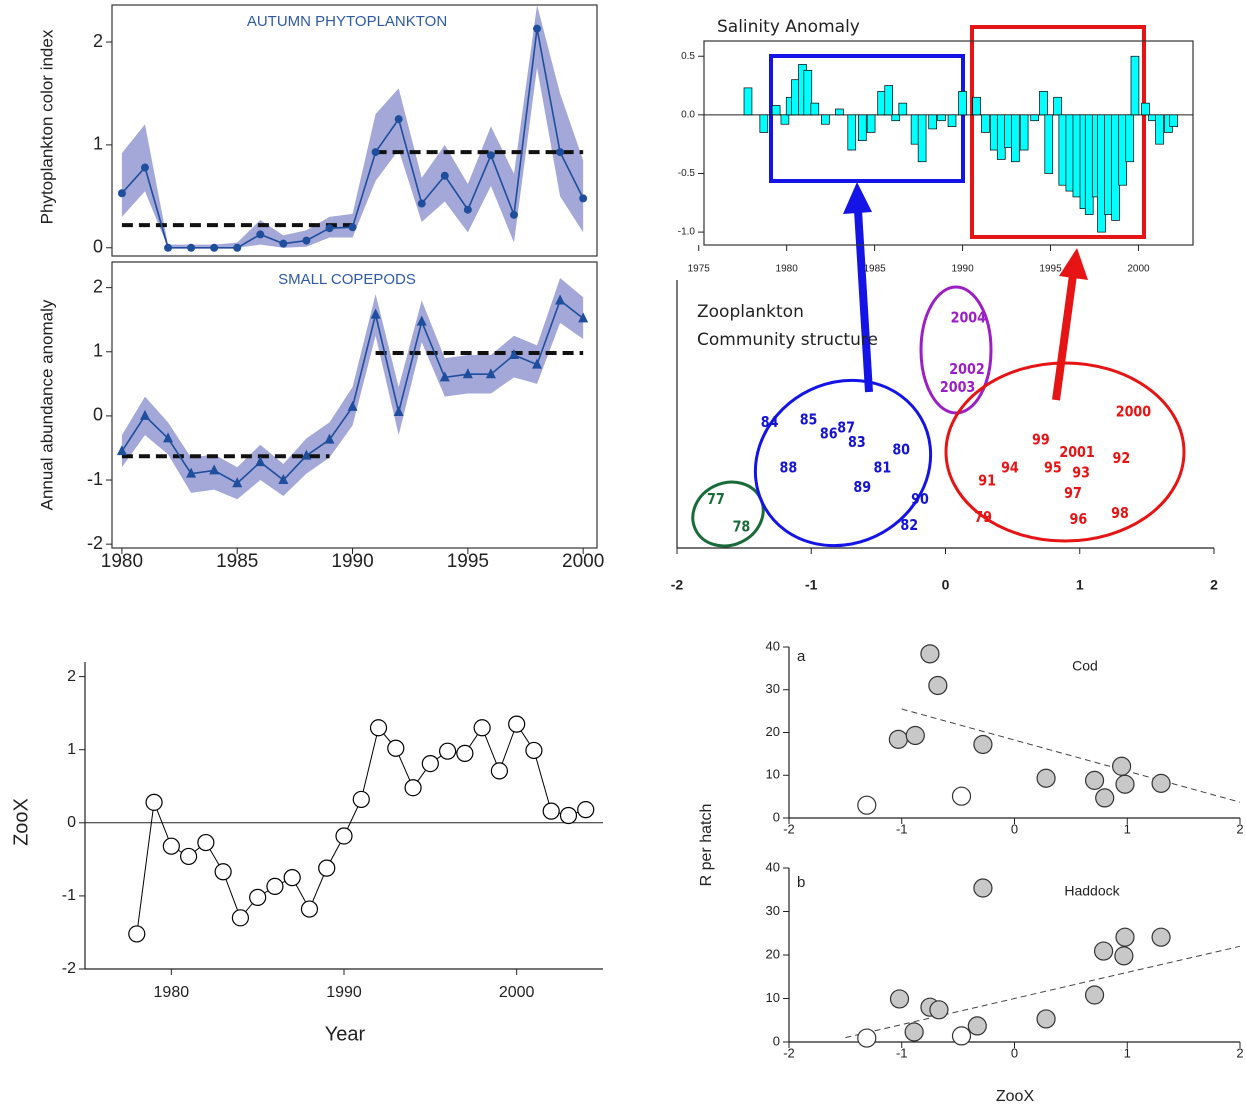  What do you see at coordinates (46, 404) in the screenshot?
I see `y-label: Annual abundance anomaly` at bounding box center [46, 404].